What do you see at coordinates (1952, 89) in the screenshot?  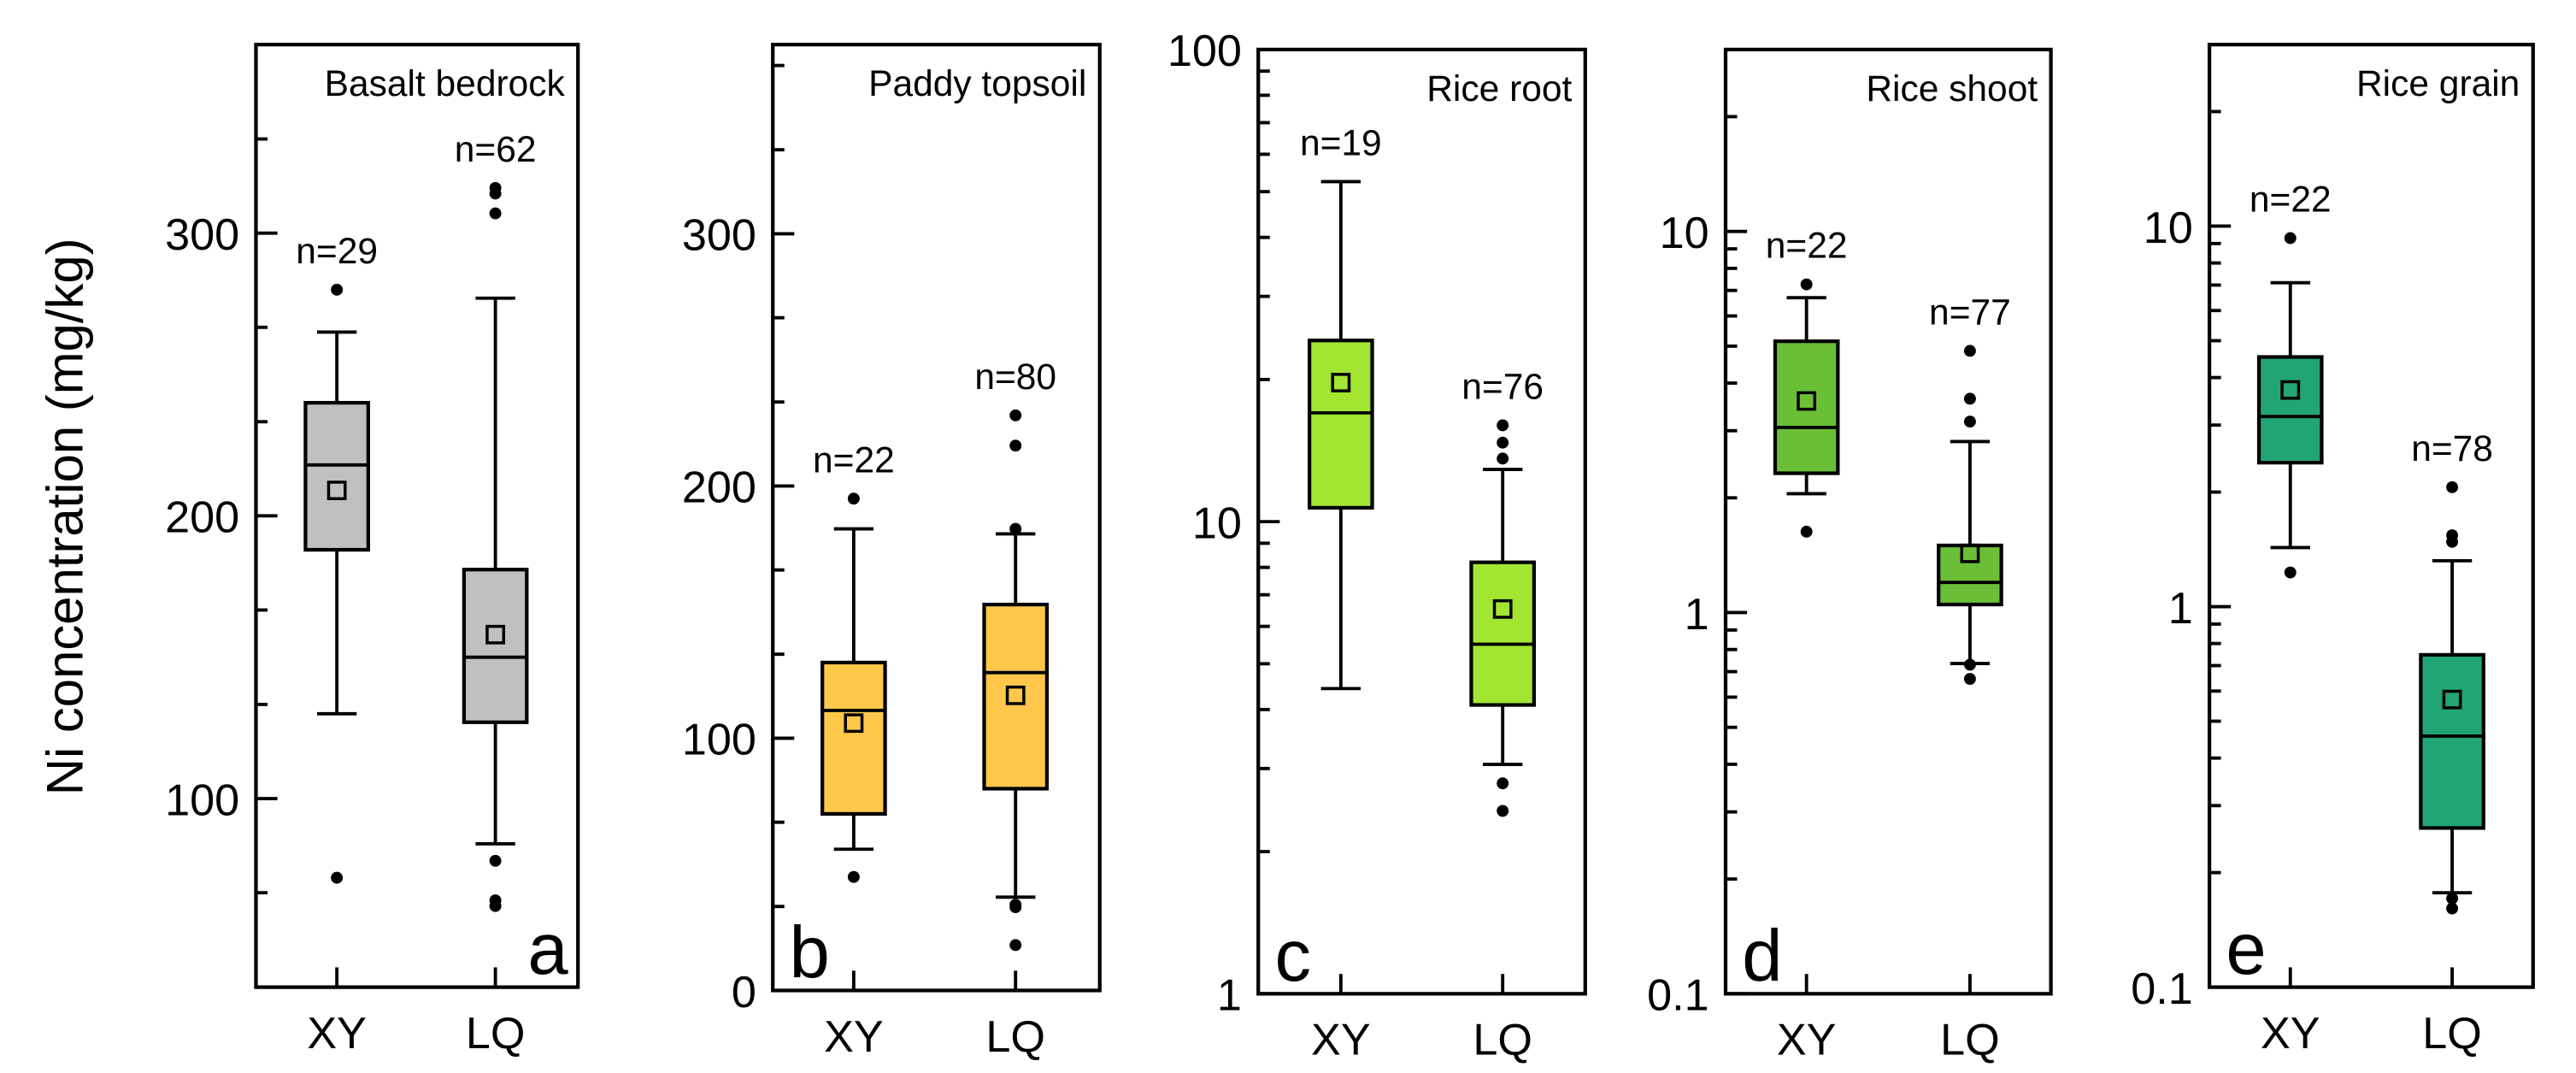 I see `panel-title: Rice shoot` at bounding box center [1952, 89].